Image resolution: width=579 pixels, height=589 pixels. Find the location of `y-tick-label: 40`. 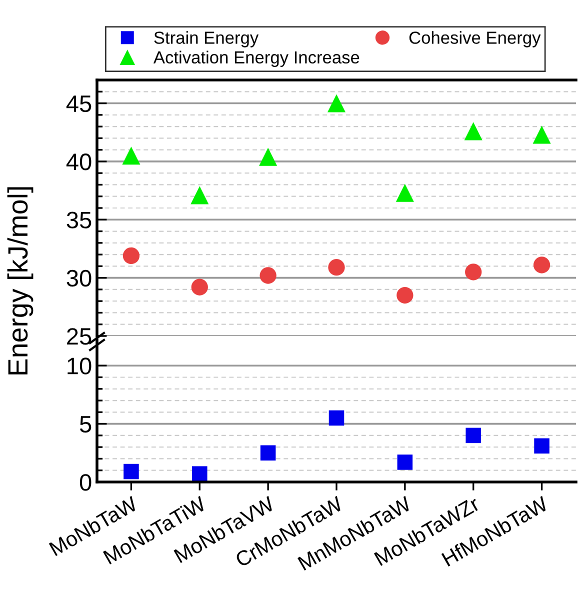

y-tick-label: 40 is located at coordinates (79, 162).